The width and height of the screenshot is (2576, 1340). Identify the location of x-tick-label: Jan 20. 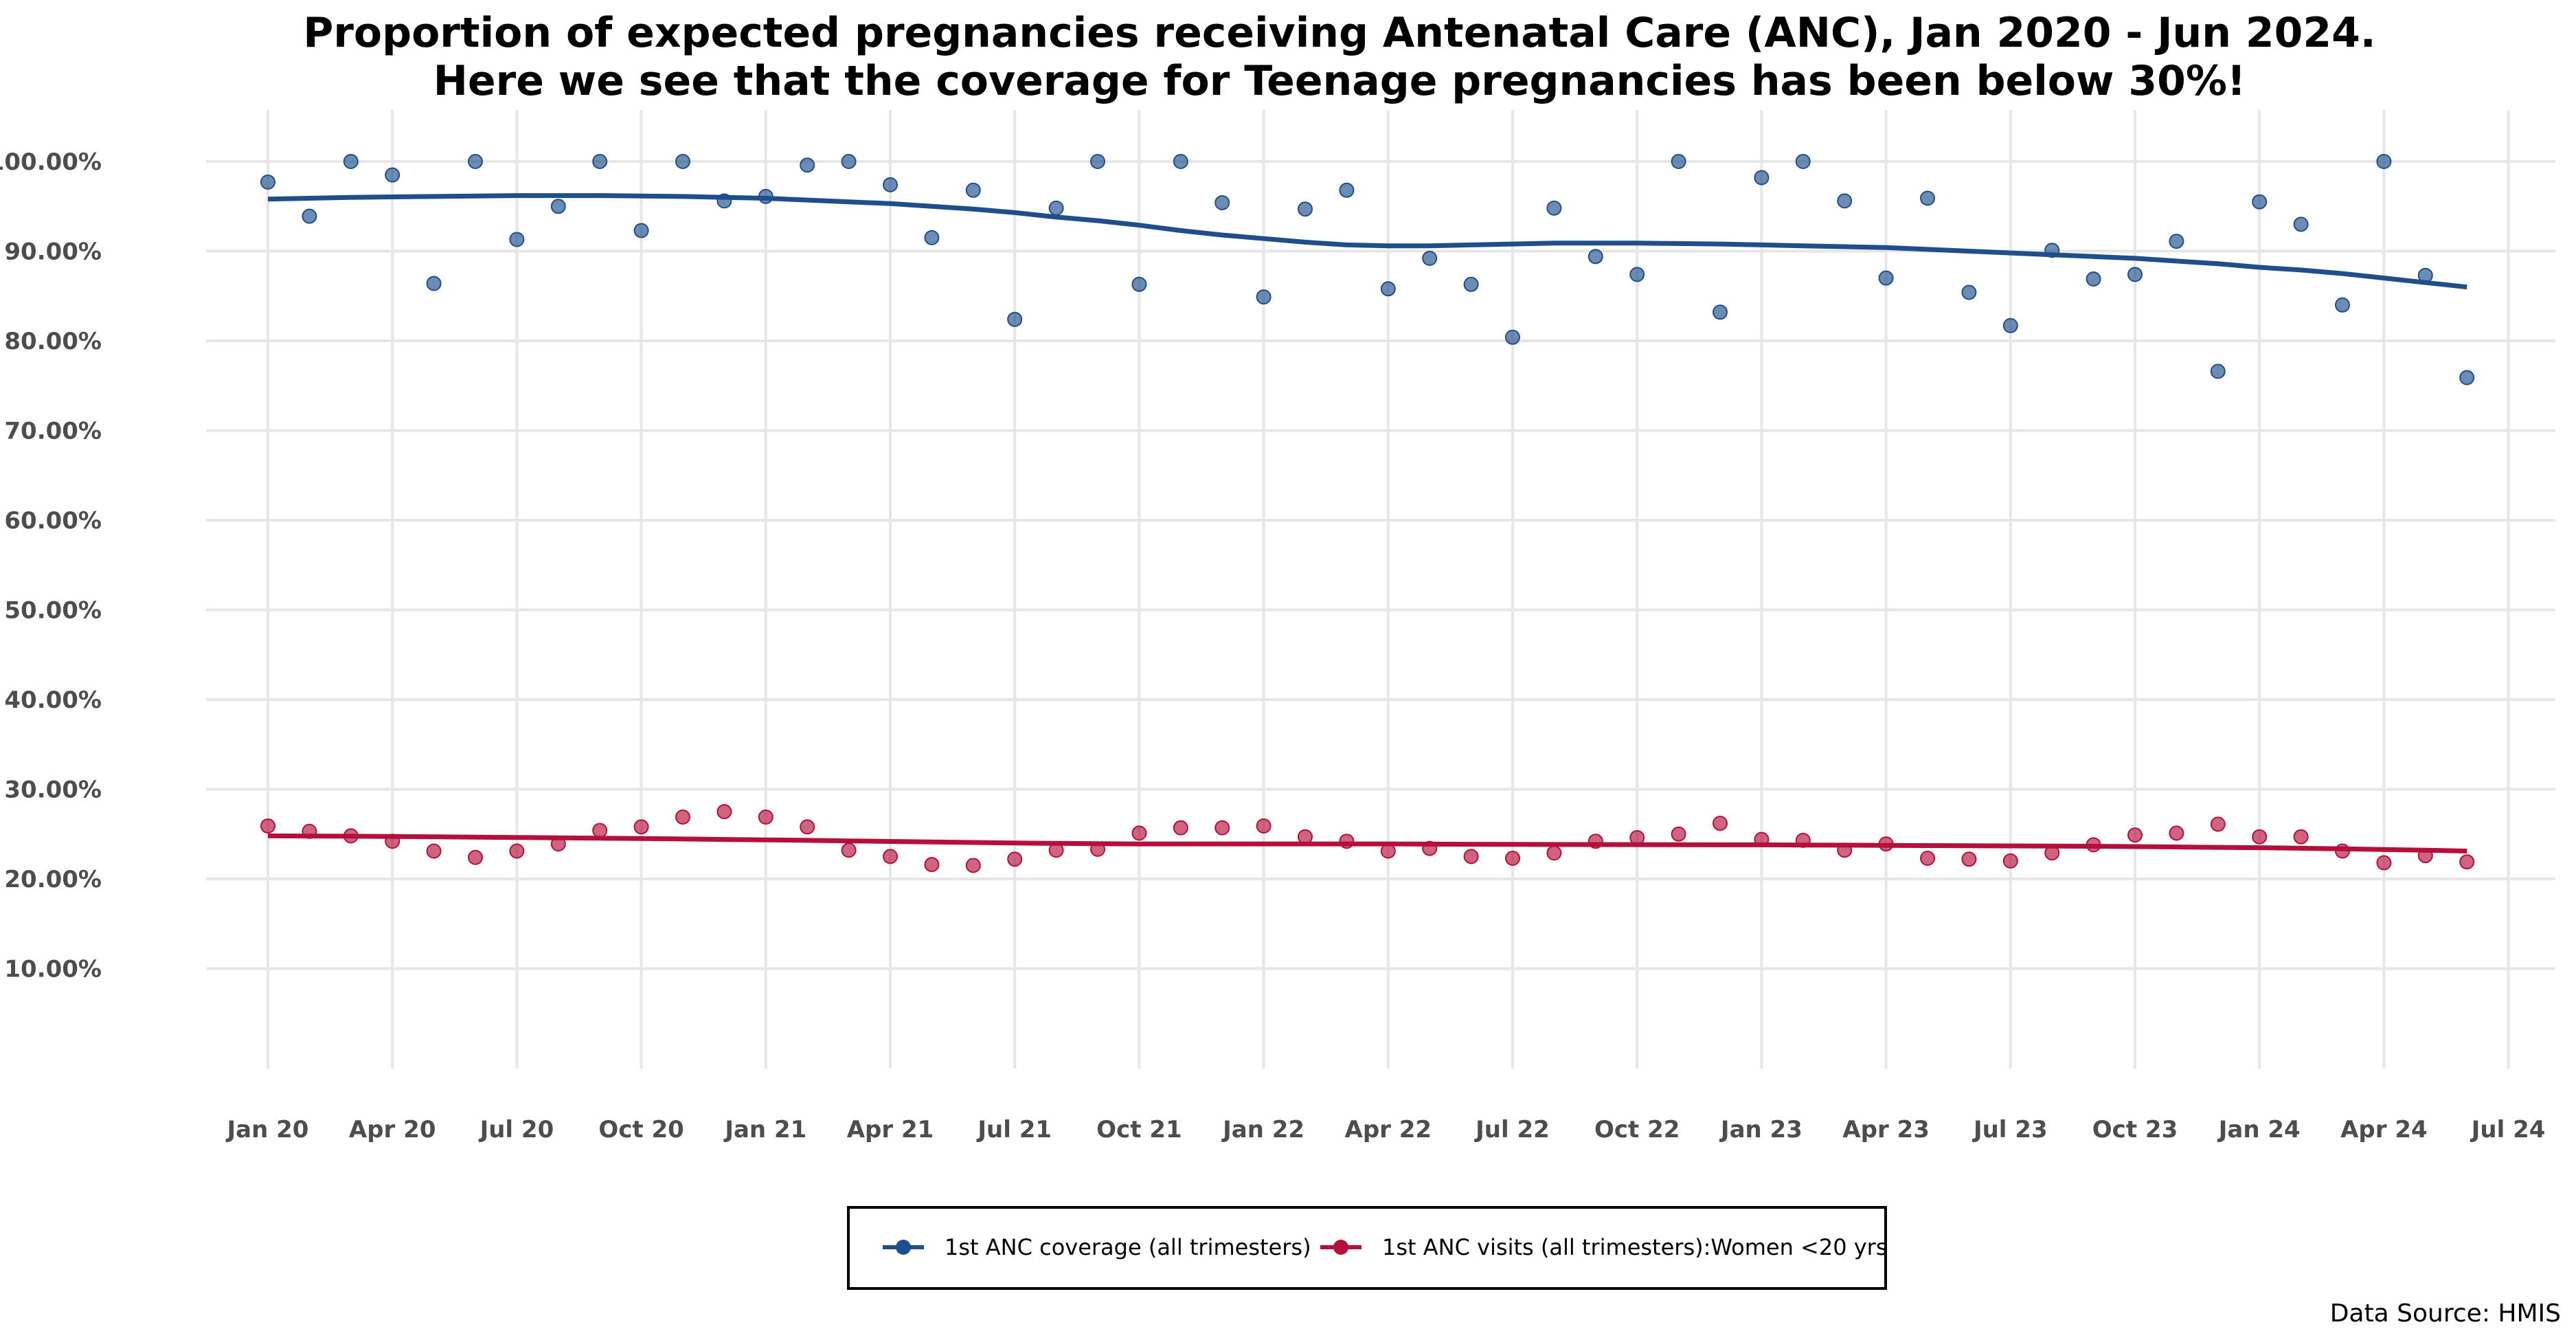
(267, 1130).